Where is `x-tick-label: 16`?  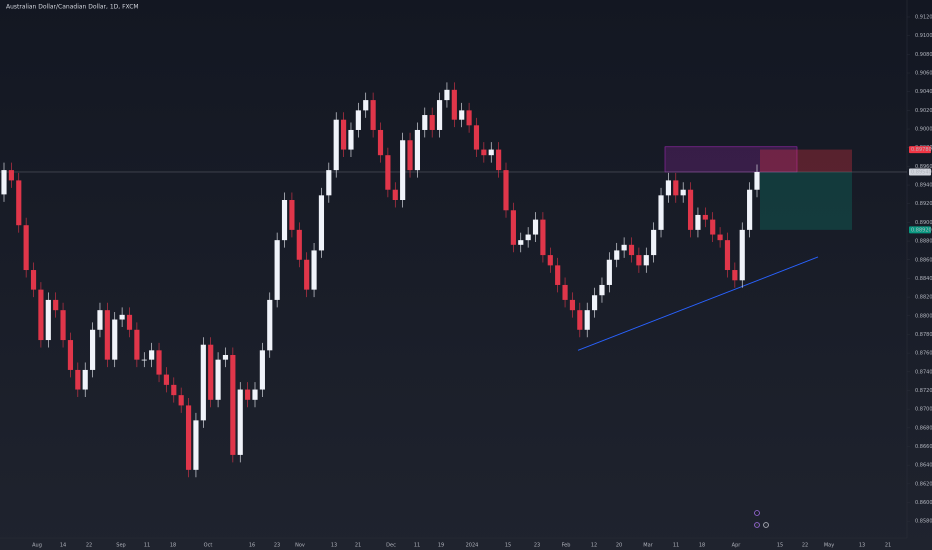
x-tick-label: 16 is located at coordinates (252, 546).